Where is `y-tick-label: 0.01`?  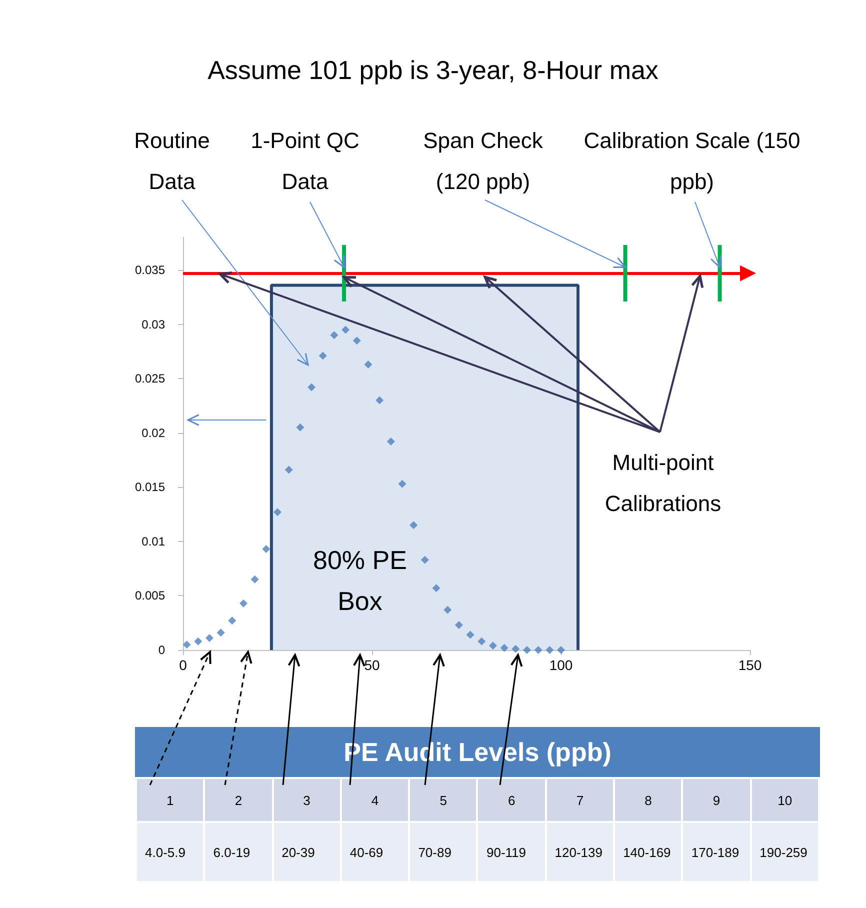
y-tick-label: 0.01 is located at coordinates (154, 541).